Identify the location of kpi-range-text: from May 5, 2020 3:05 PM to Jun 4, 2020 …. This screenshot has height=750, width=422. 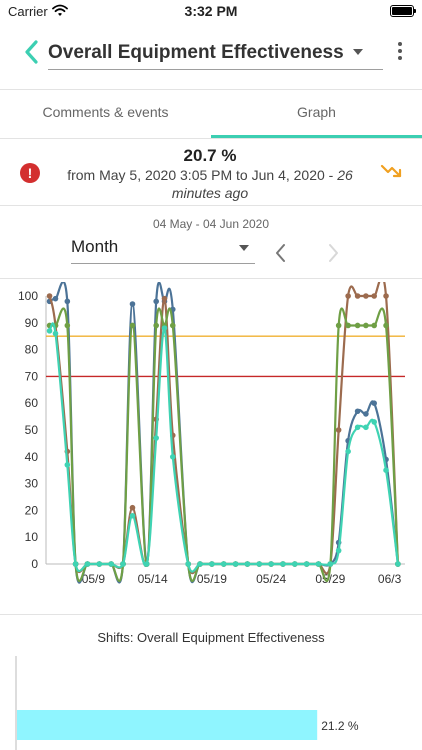
(202, 175).